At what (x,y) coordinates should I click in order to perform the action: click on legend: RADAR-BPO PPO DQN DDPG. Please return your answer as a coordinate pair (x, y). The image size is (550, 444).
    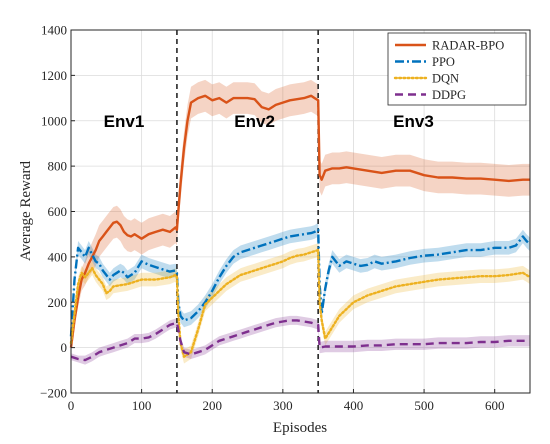
    Looking at the image, I should click on (457, 69).